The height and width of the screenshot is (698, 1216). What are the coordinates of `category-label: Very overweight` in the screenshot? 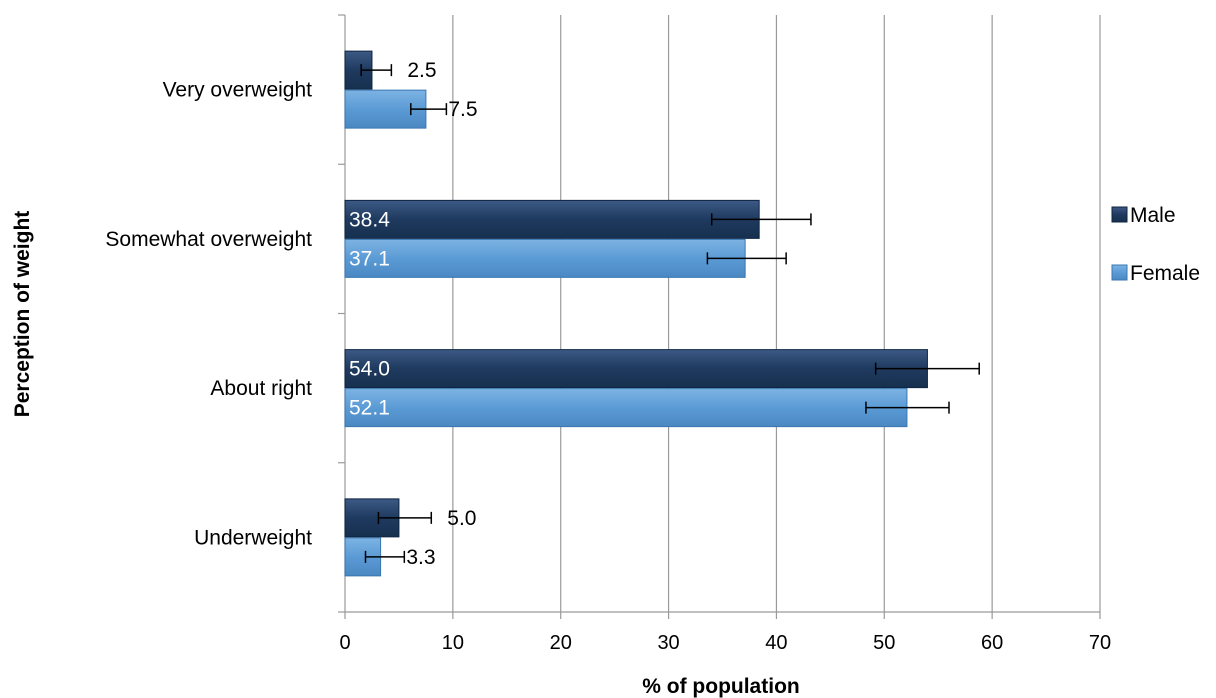 It's located at (238, 90).